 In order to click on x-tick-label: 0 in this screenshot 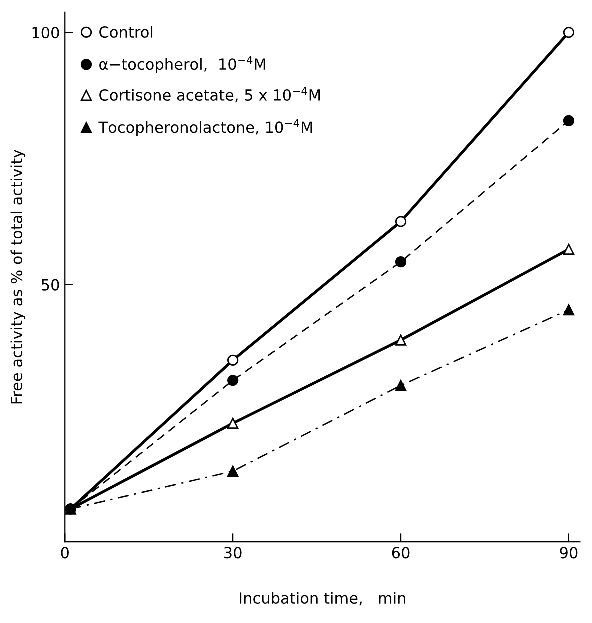, I will do `click(65, 553)`.